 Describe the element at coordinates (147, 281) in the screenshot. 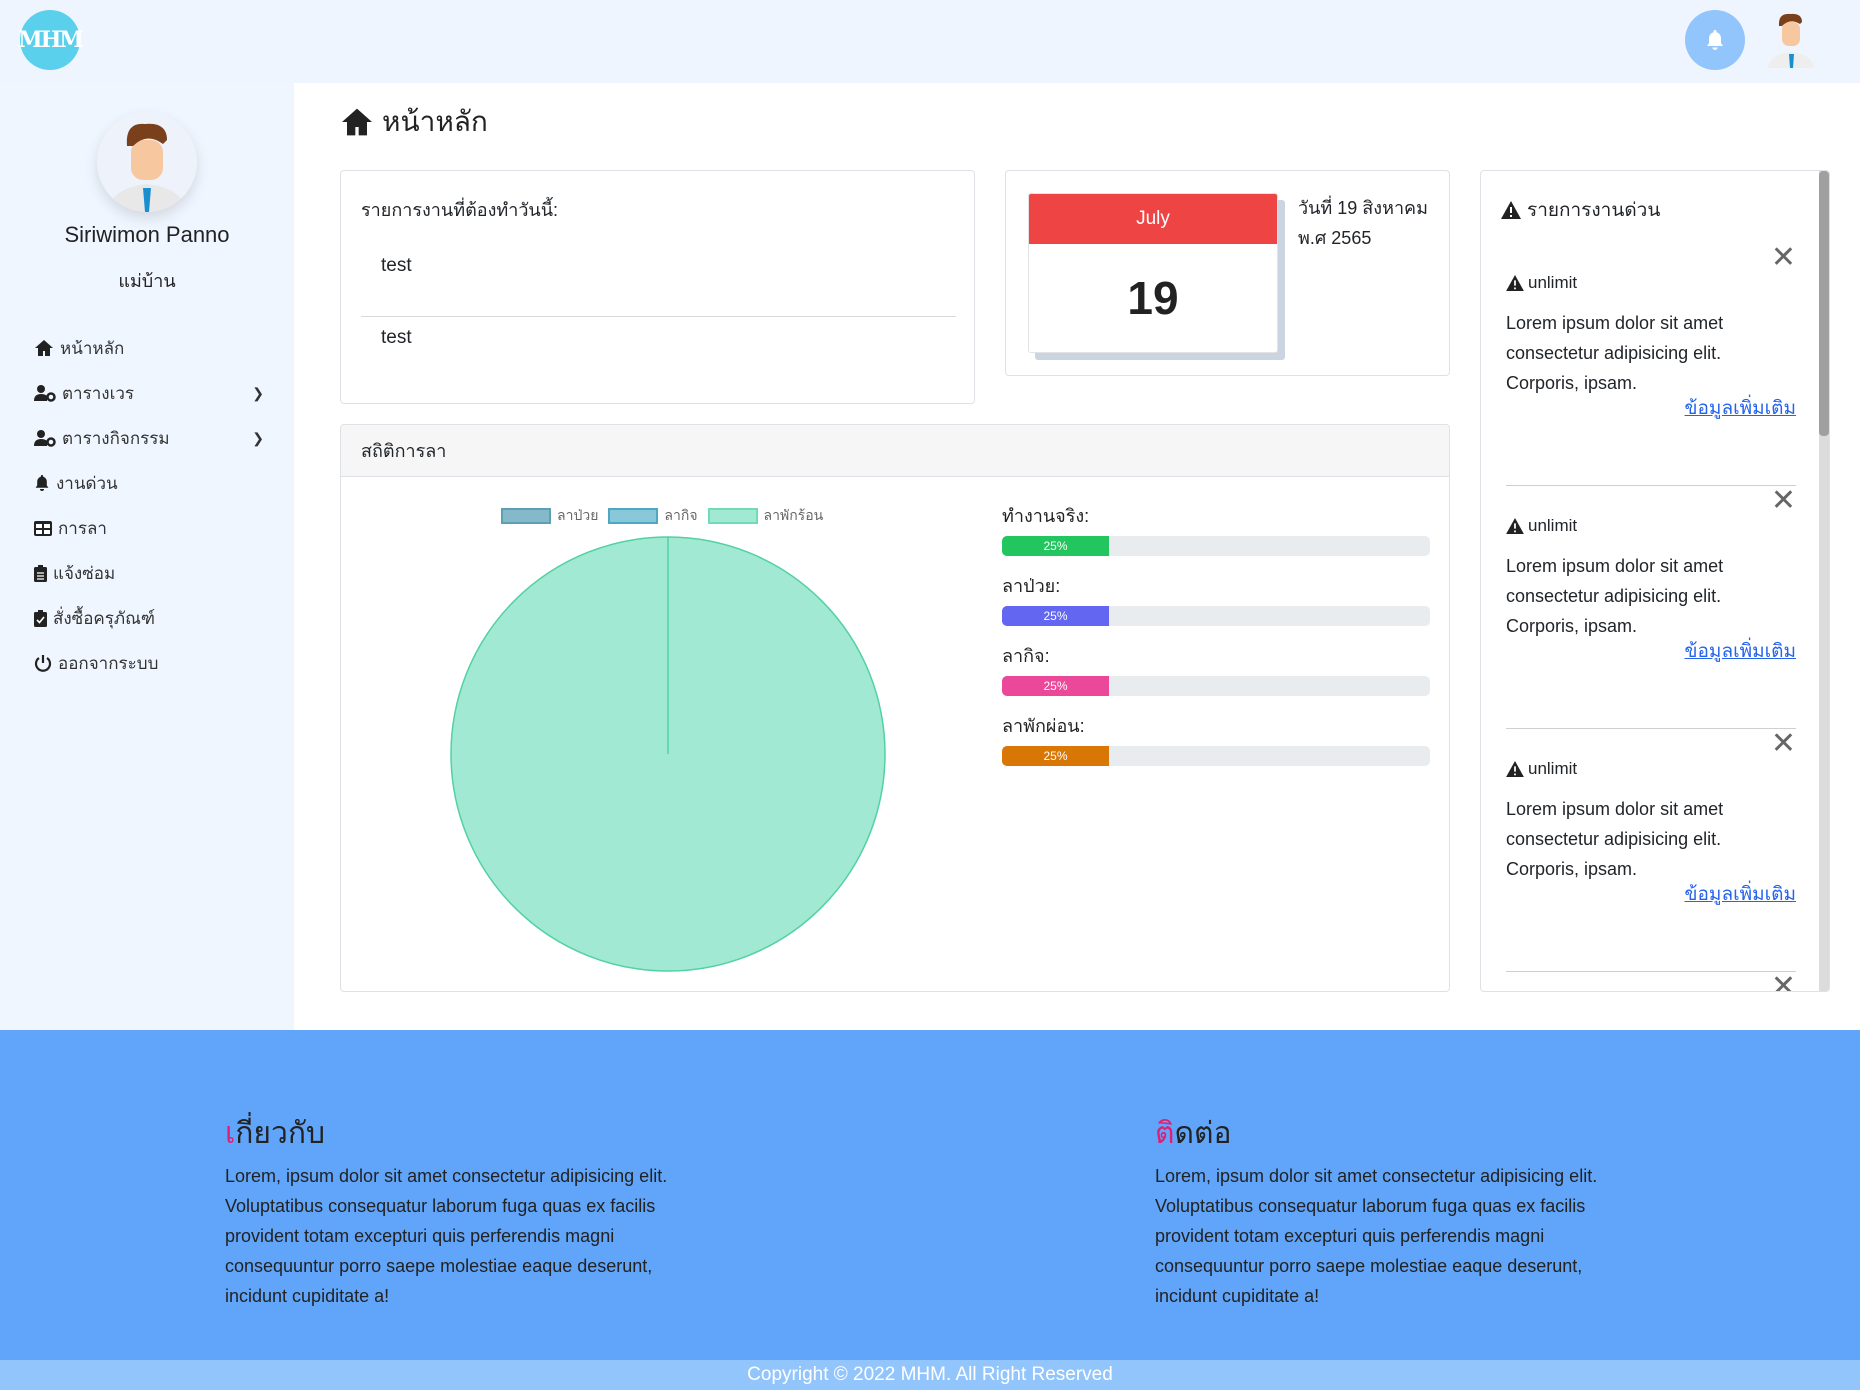

I see `user-role: แม่บ้าน` at that location.